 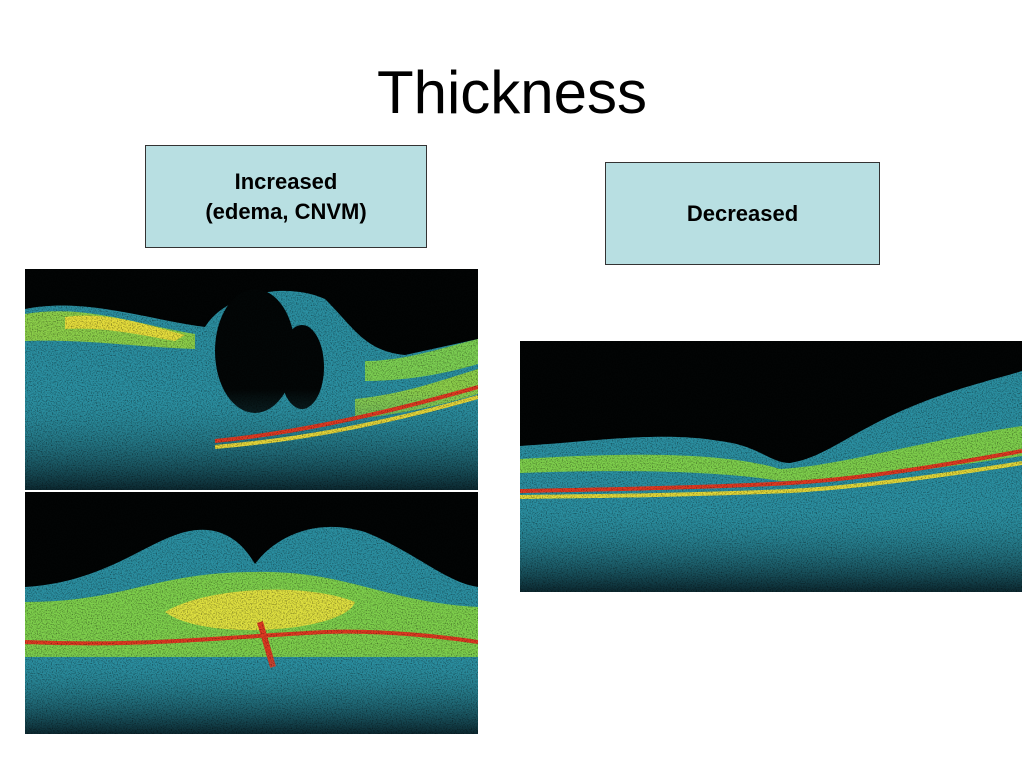 I want to click on slide-title: Thickness, so click(x=512, y=92).